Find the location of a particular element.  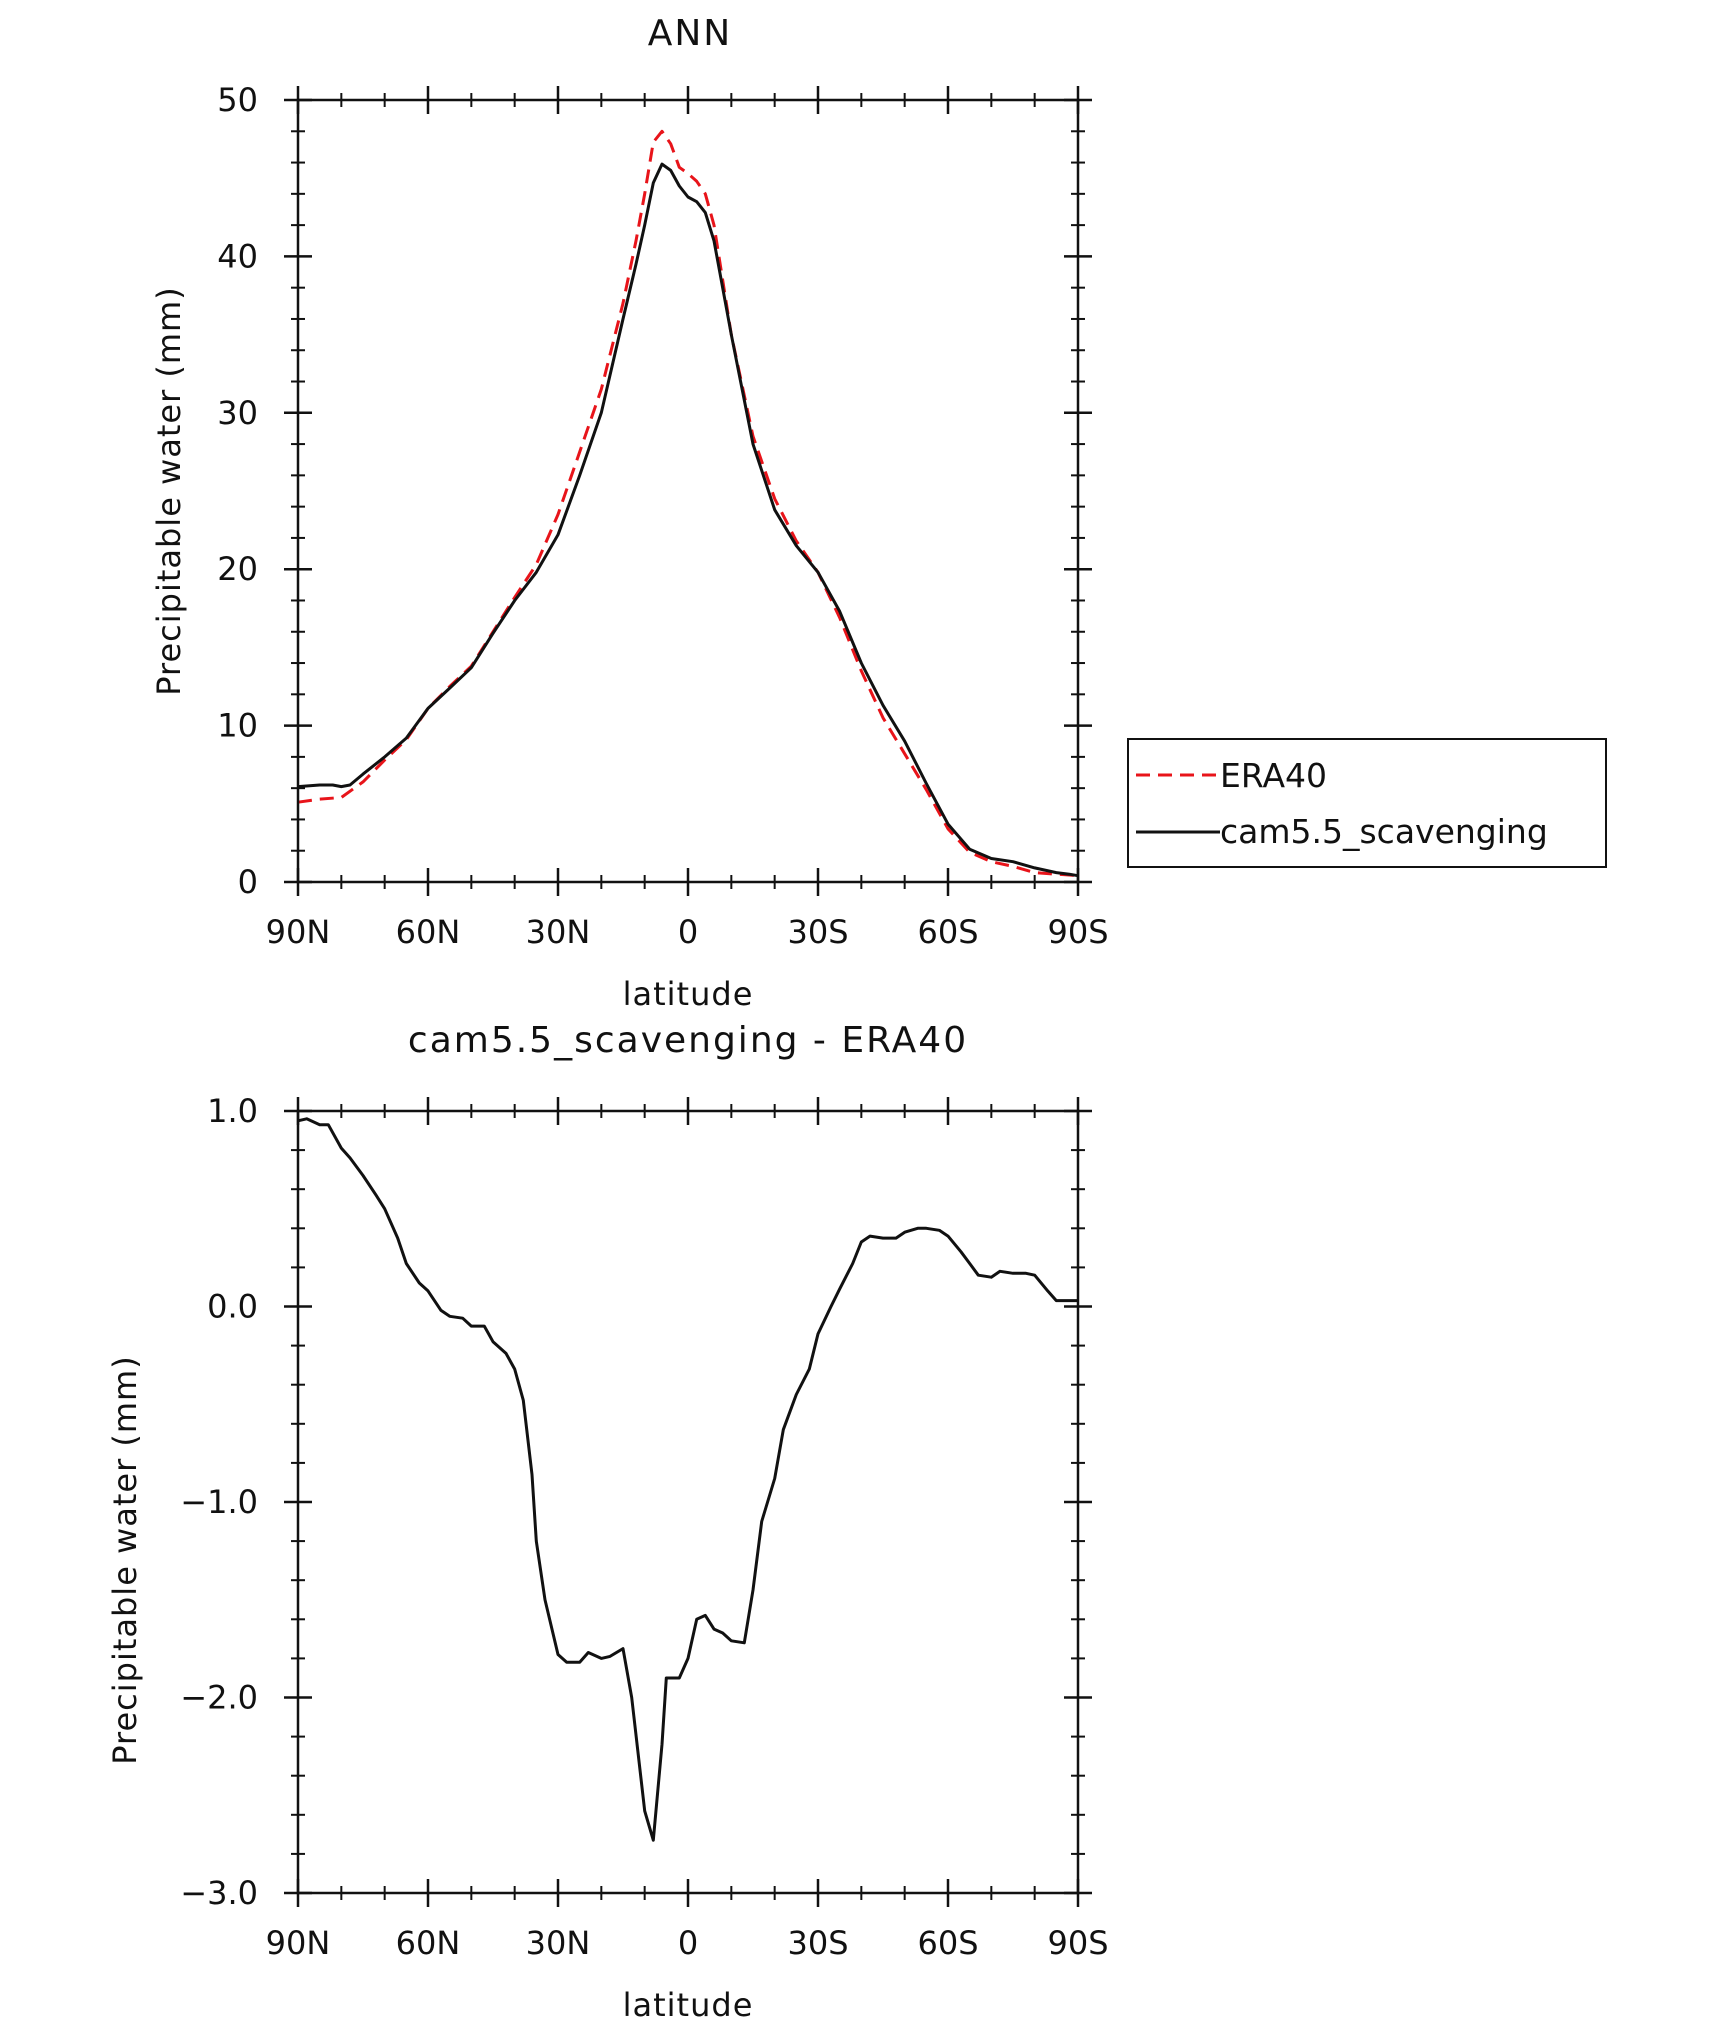

y-tick-label: −1.0 is located at coordinates (219, 1502).